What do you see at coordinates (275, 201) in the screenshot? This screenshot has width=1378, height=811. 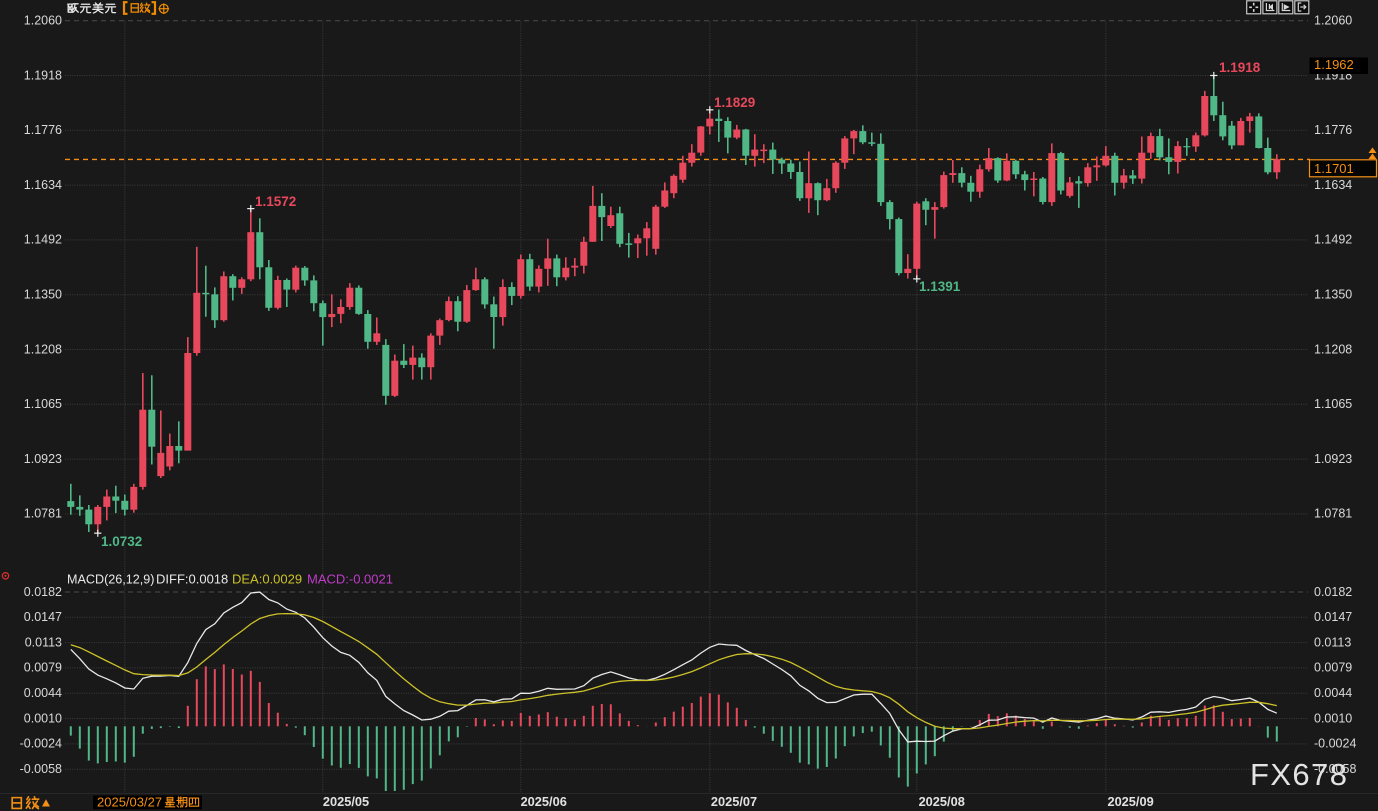 I see `svg-text: 1.1572` at bounding box center [275, 201].